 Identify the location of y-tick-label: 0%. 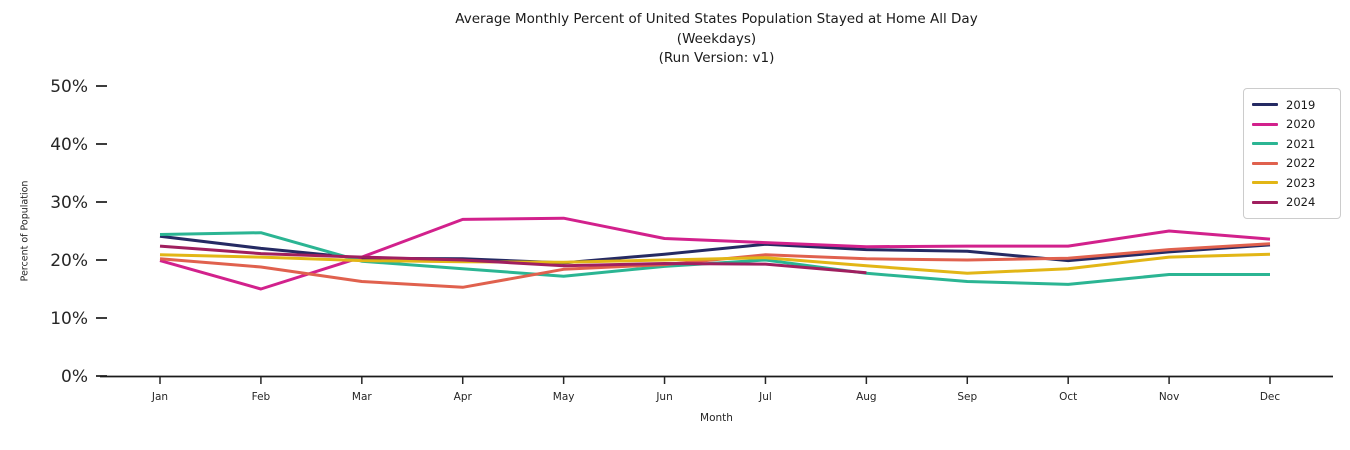
(74, 377).